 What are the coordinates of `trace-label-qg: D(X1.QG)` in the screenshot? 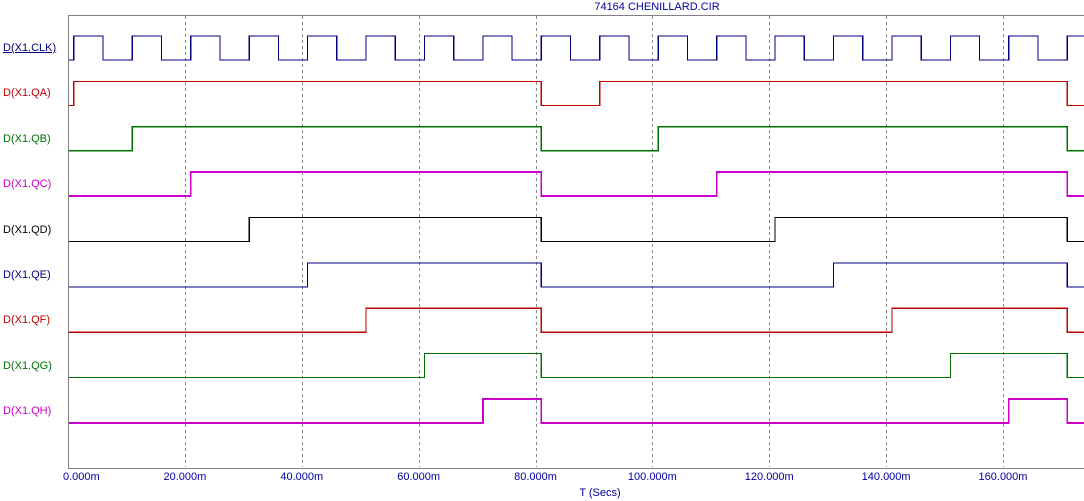 It's located at (27, 366).